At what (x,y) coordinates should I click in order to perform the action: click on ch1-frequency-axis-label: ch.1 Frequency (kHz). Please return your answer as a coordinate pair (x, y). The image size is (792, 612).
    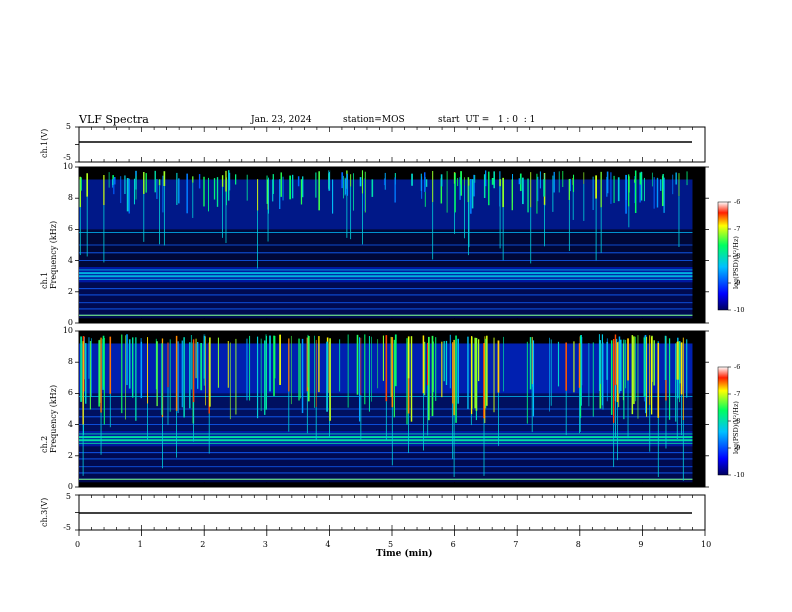
    Looking at the image, I should click on (49, 254).